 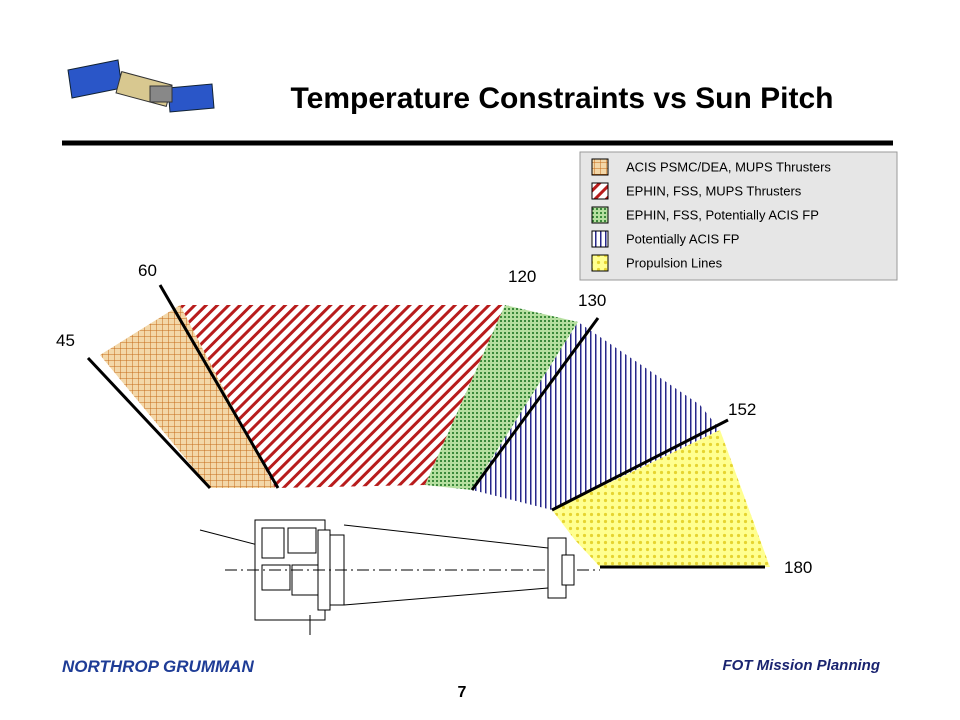 What do you see at coordinates (682, 238) in the screenshot?
I see `legend-label: Potentially ACIS FP` at bounding box center [682, 238].